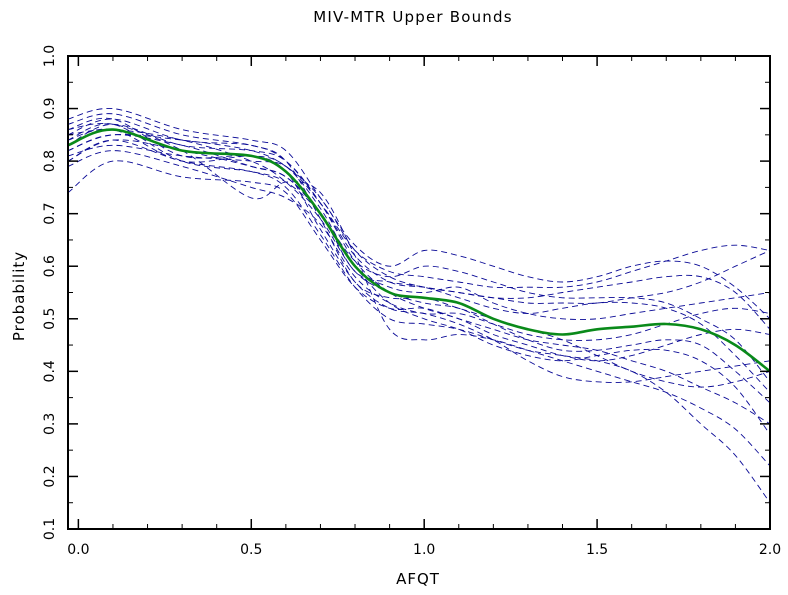 This screenshot has width=788, height=595. I want to click on x-tick-label: 1.5, so click(597, 550).